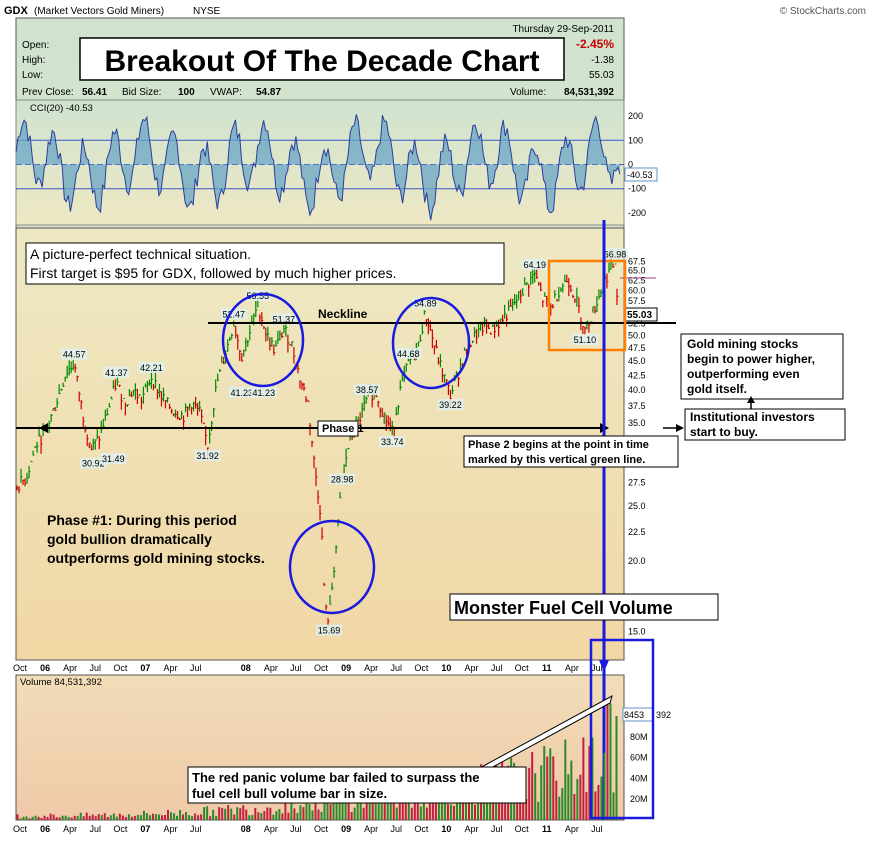 This screenshot has width=870, height=843. Describe the element at coordinates (446, 829) in the screenshot. I see `x-tick-label: 10` at that location.